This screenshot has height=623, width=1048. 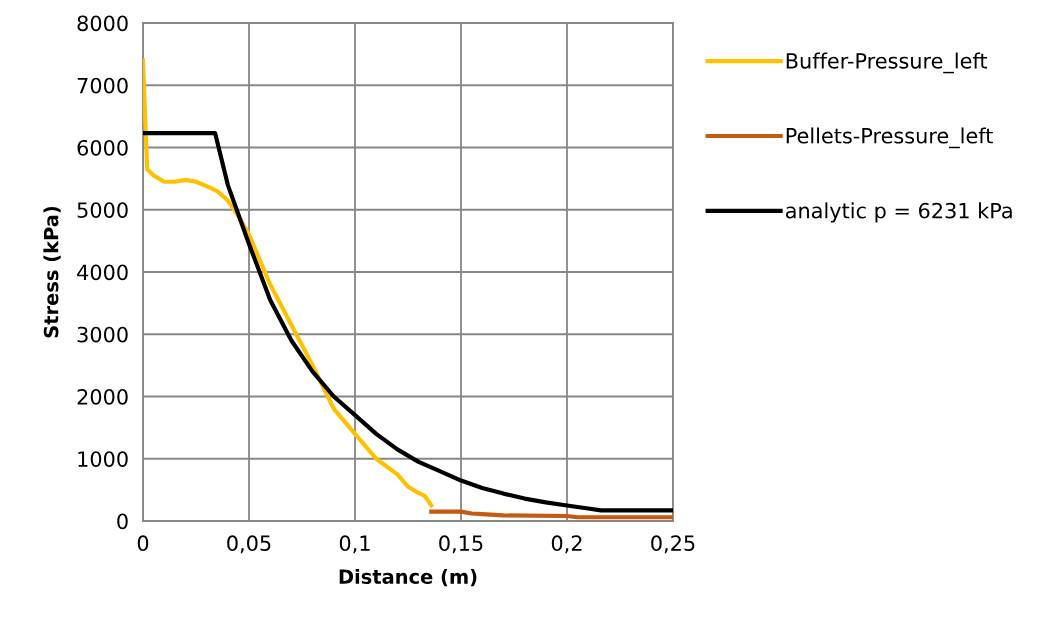 I want to click on legend-label: Buffer-Pressure_left, so click(x=887, y=63).